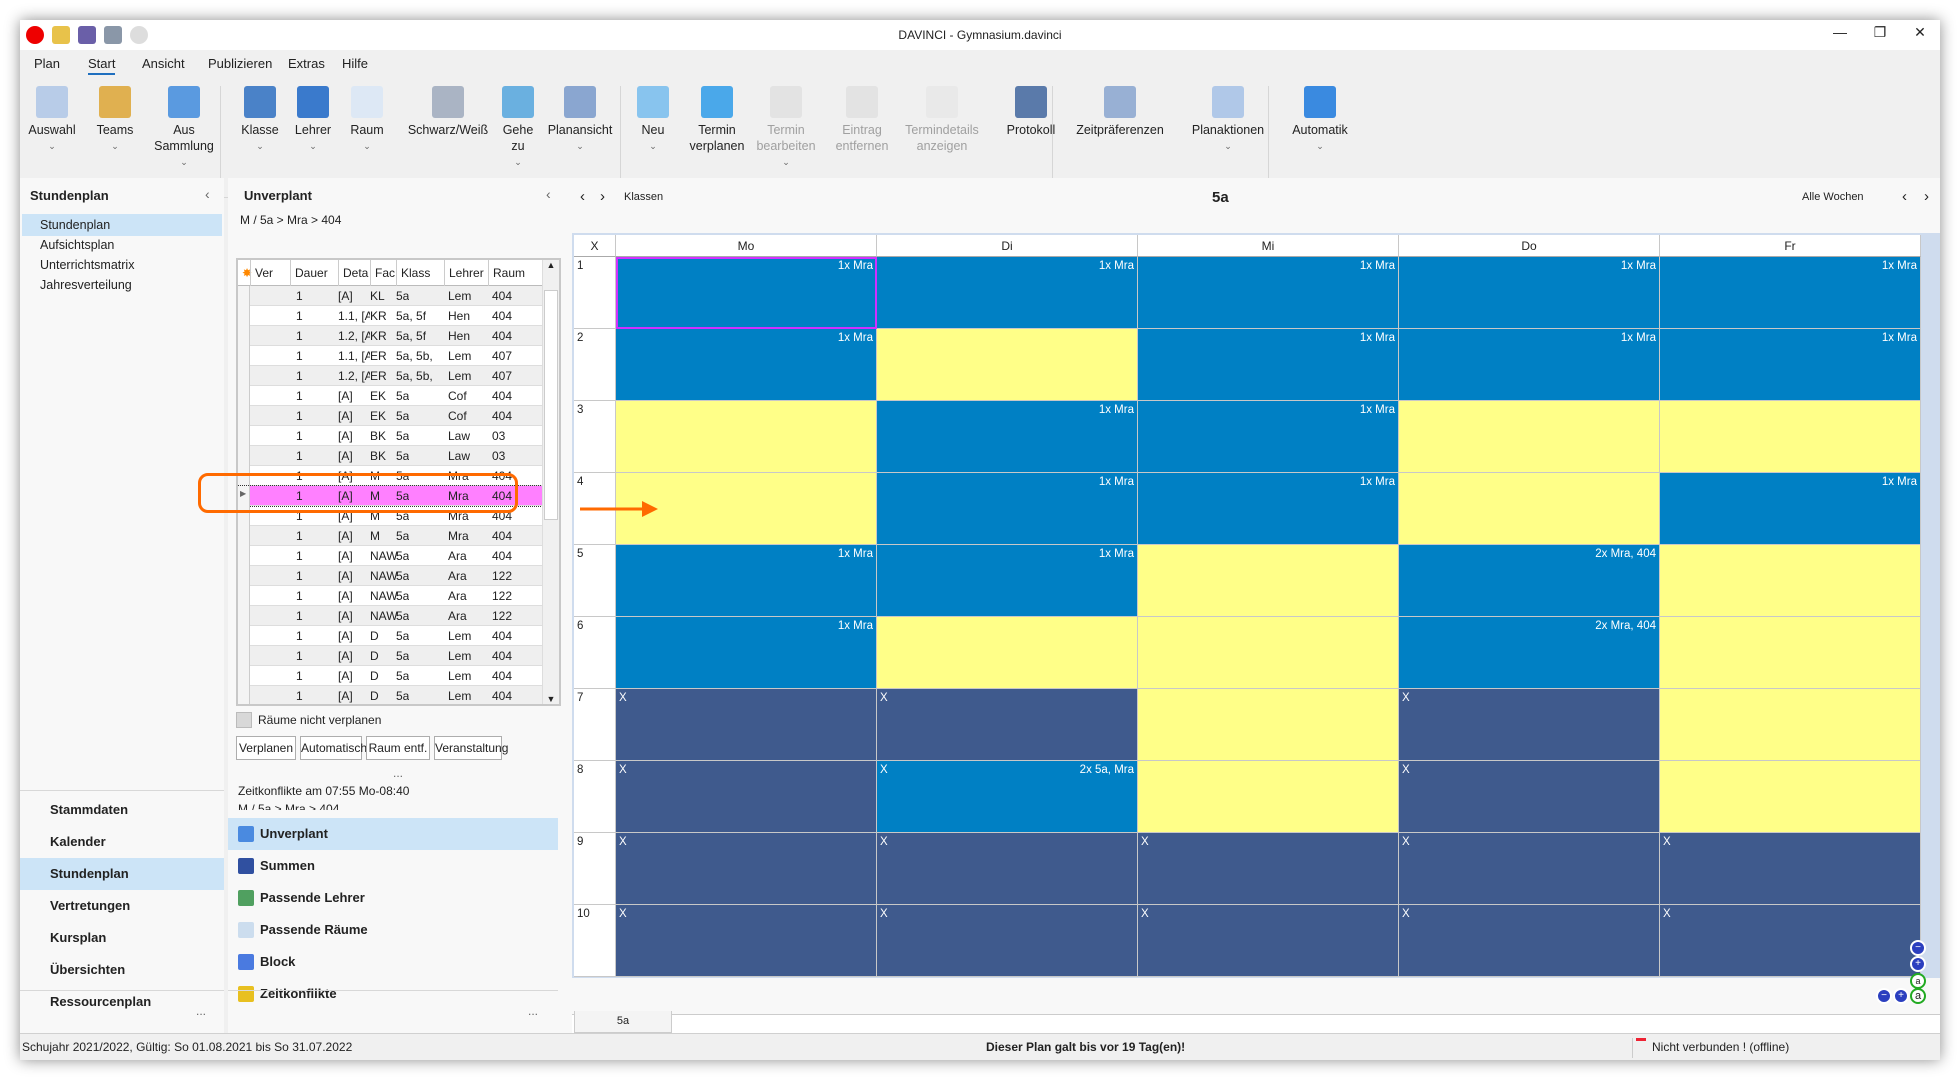 Image resolution: width=1960 pixels, height=1080 pixels. What do you see at coordinates (391, 336) in the screenshot?
I see `table-row: 1 1.2, [A KR 5a, 5f Hen 404` at bounding box center [391, 336].